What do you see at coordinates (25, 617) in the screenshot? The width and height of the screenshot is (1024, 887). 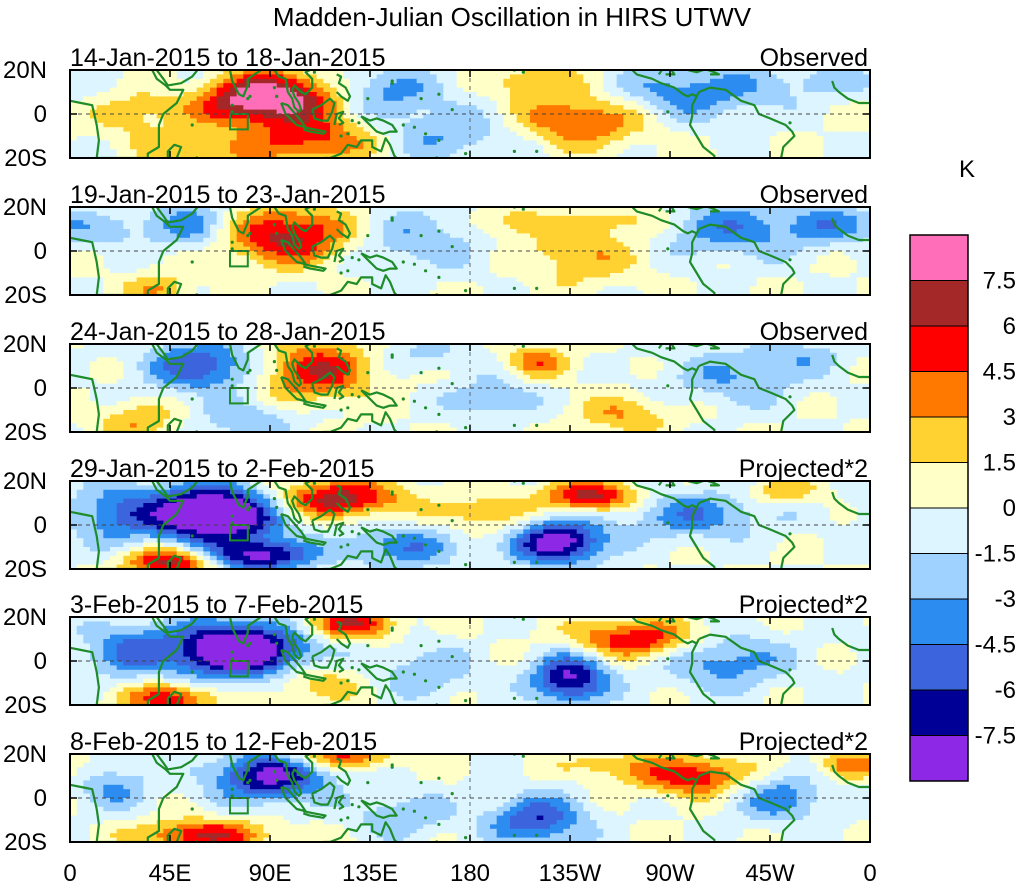 I see `lat-label: 20N` at bounding box center [25, 617].